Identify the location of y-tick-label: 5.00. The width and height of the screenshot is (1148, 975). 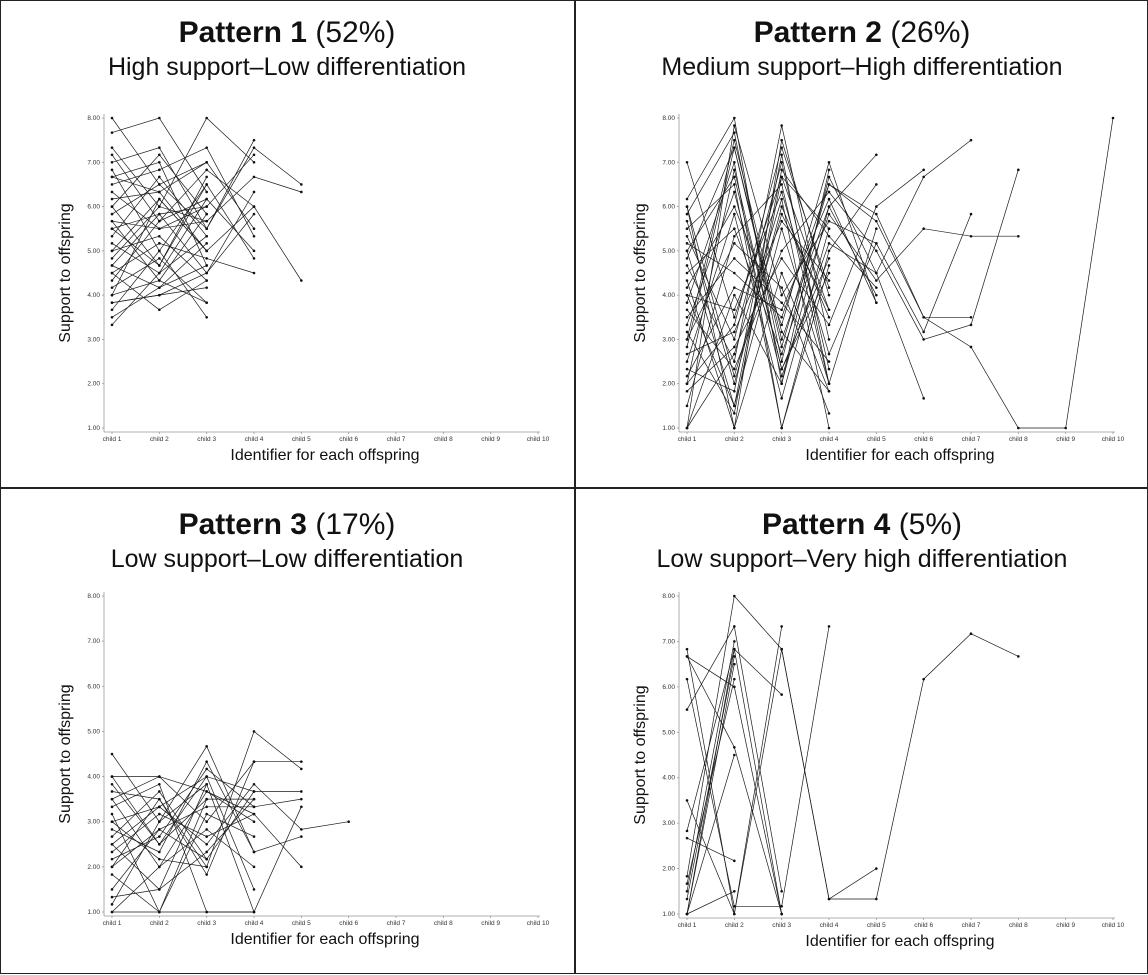
(93, 731).